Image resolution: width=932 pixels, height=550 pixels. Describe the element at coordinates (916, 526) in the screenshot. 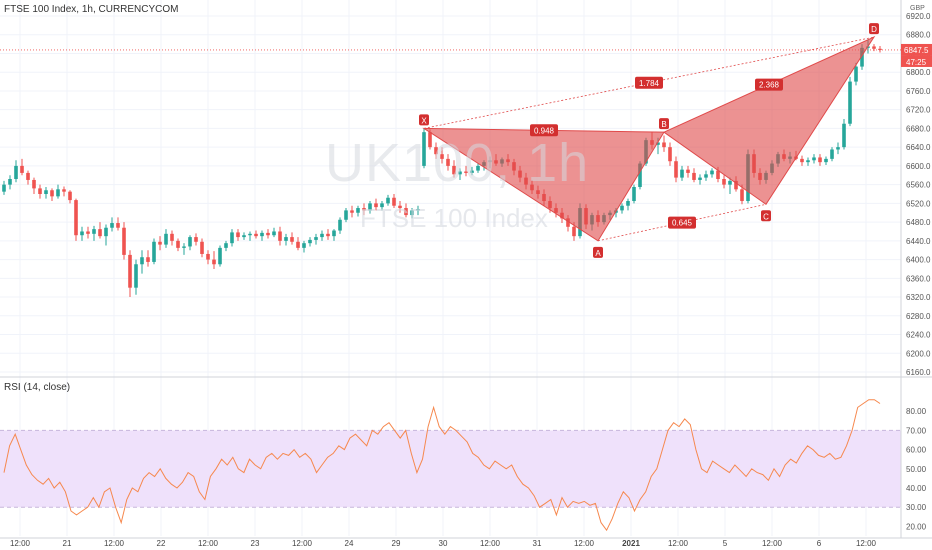

I see `rsi-tick-label: 20.00` at that location.